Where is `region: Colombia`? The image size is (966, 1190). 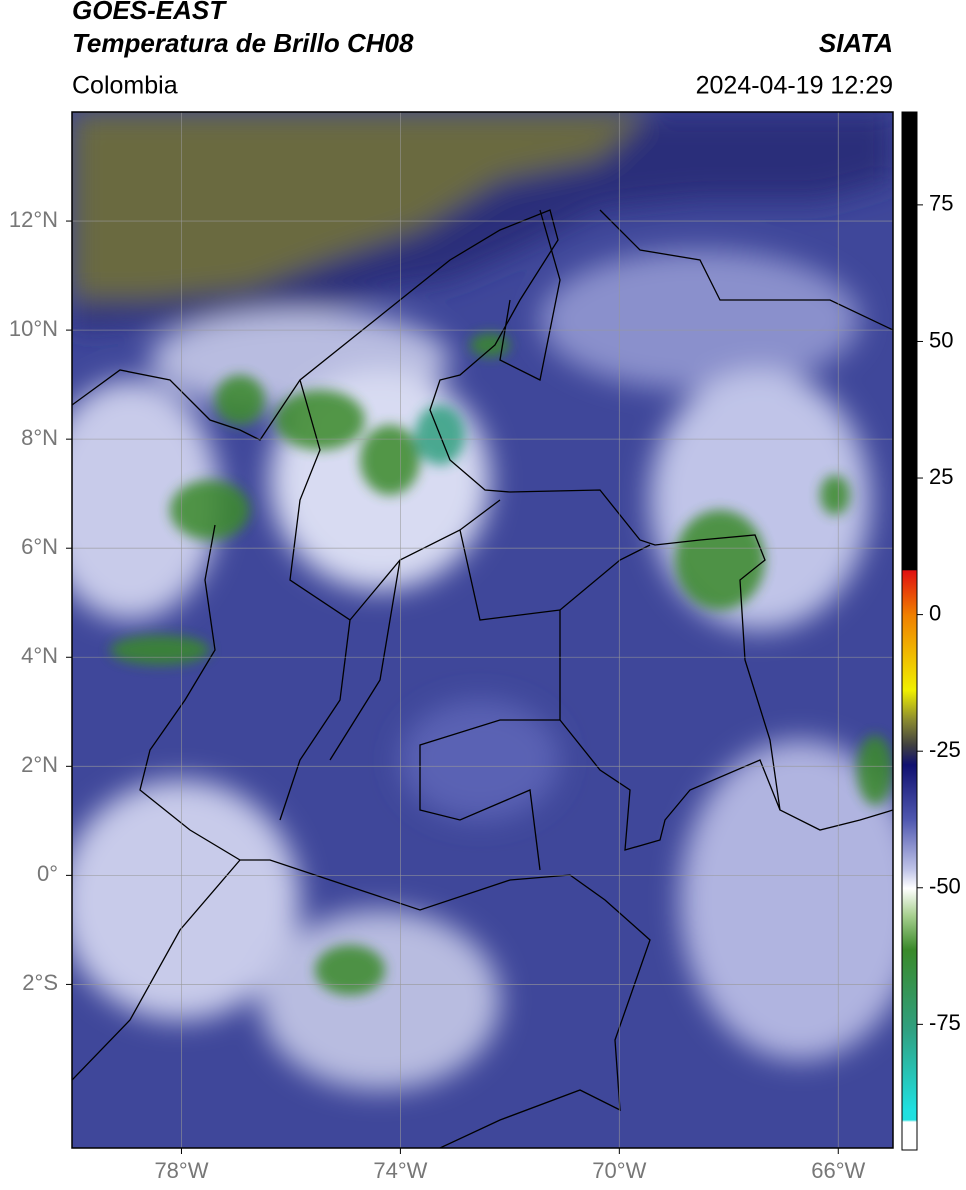
region: Colombia is located at coordinates (125, 86).